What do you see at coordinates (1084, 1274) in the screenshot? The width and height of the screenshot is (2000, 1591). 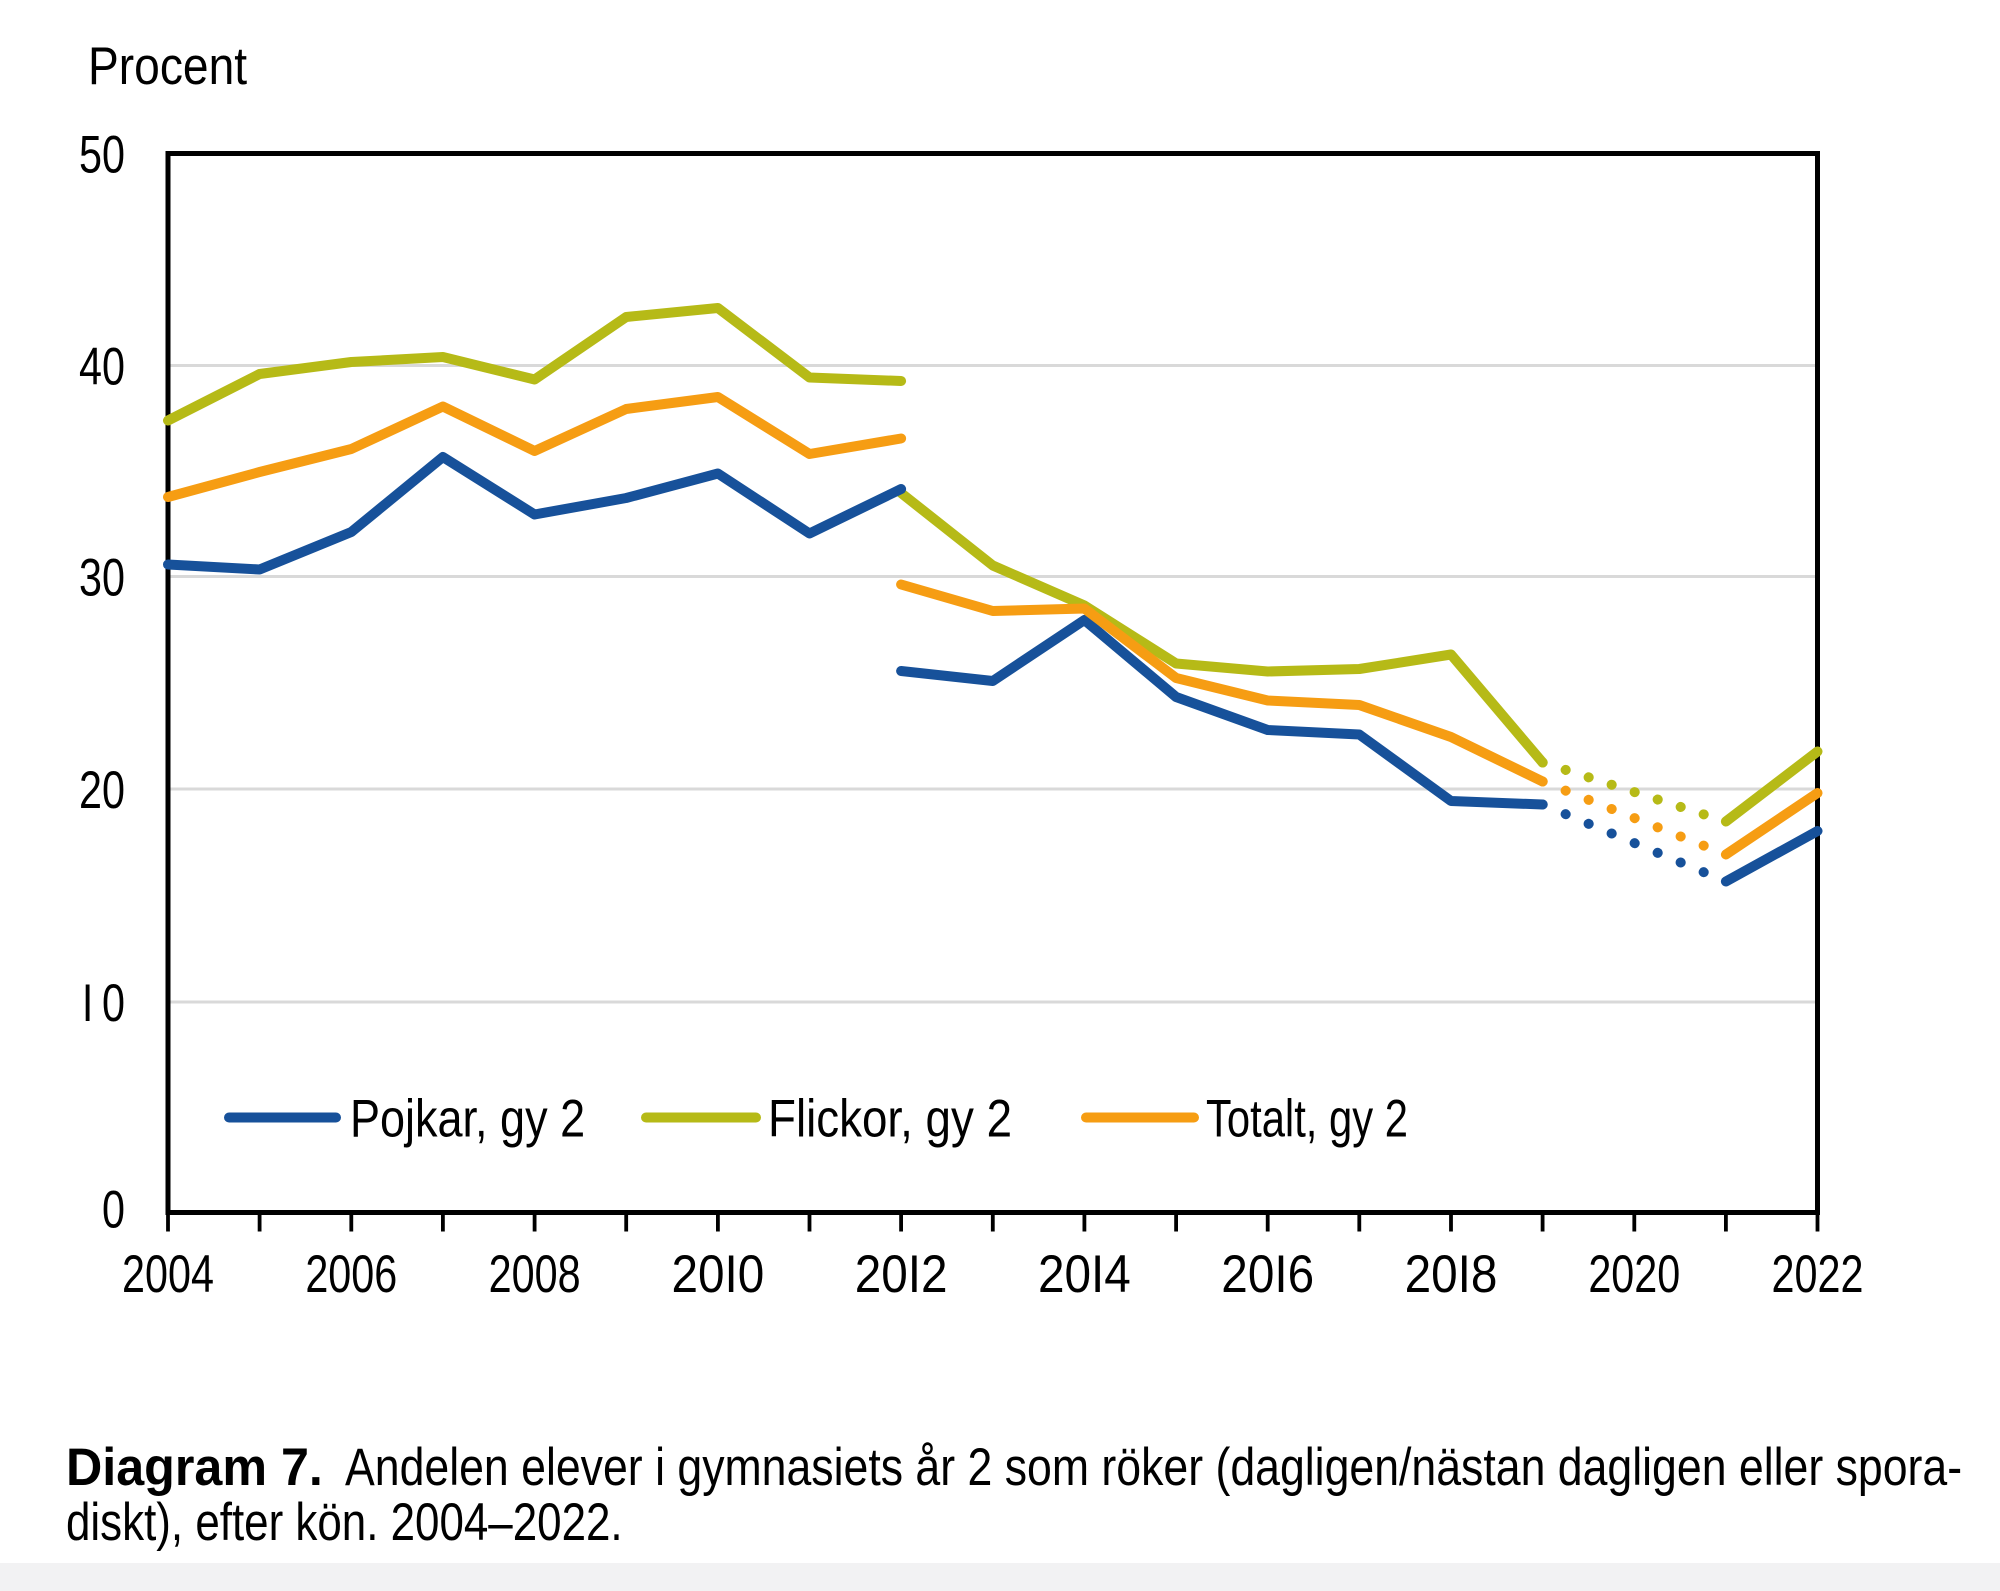 I see `svg-text: 20I4` at bounding box center [1084, 1274].